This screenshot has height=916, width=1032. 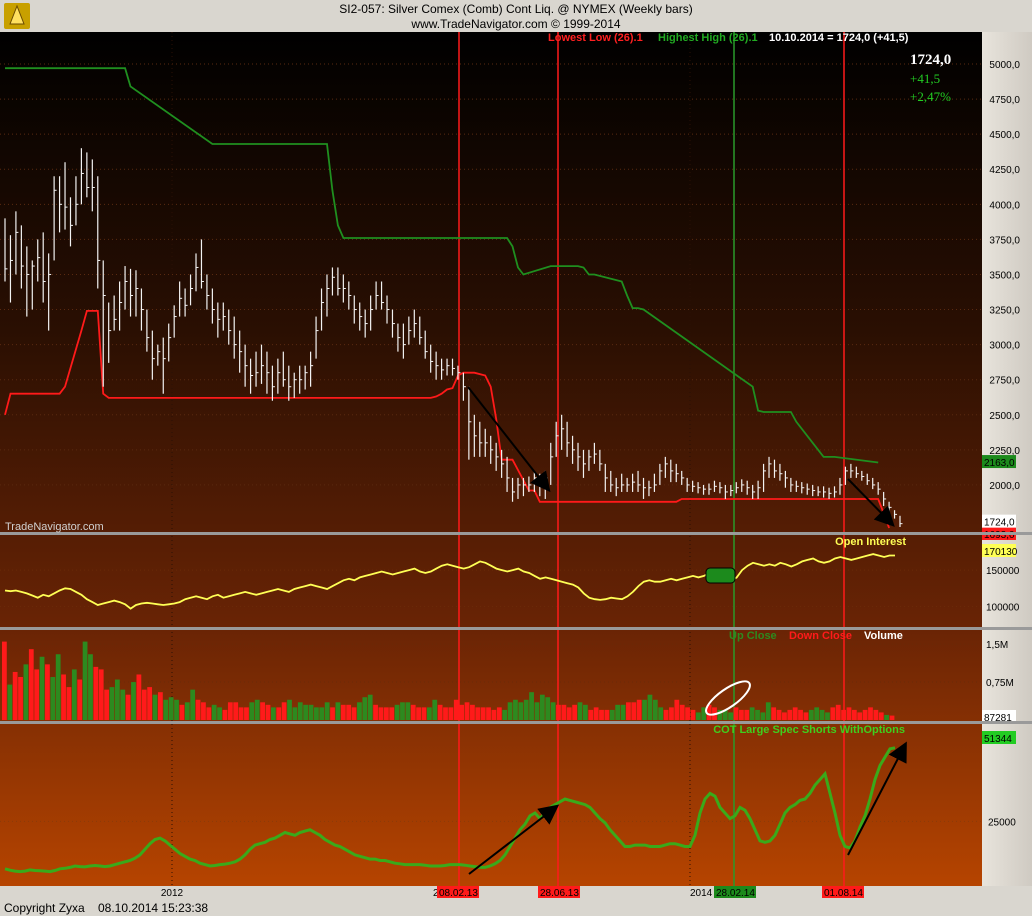 I want to click on vol-last-marker-bg, so click(x=999, y=716).